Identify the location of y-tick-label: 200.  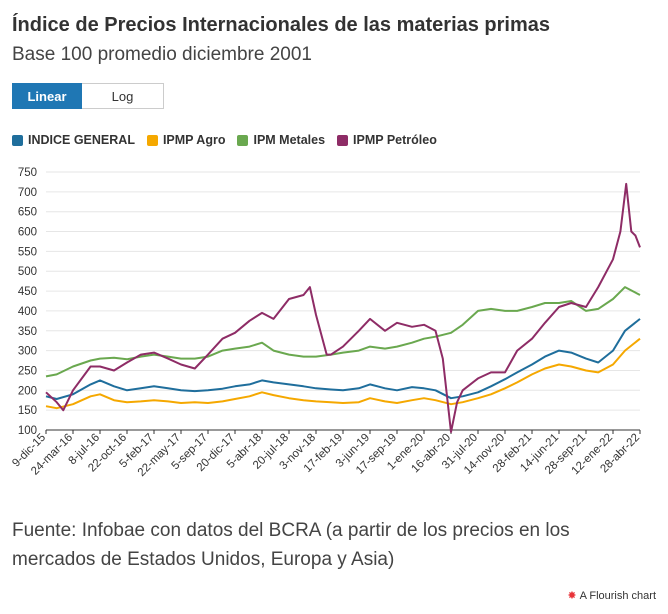
(27, 391).